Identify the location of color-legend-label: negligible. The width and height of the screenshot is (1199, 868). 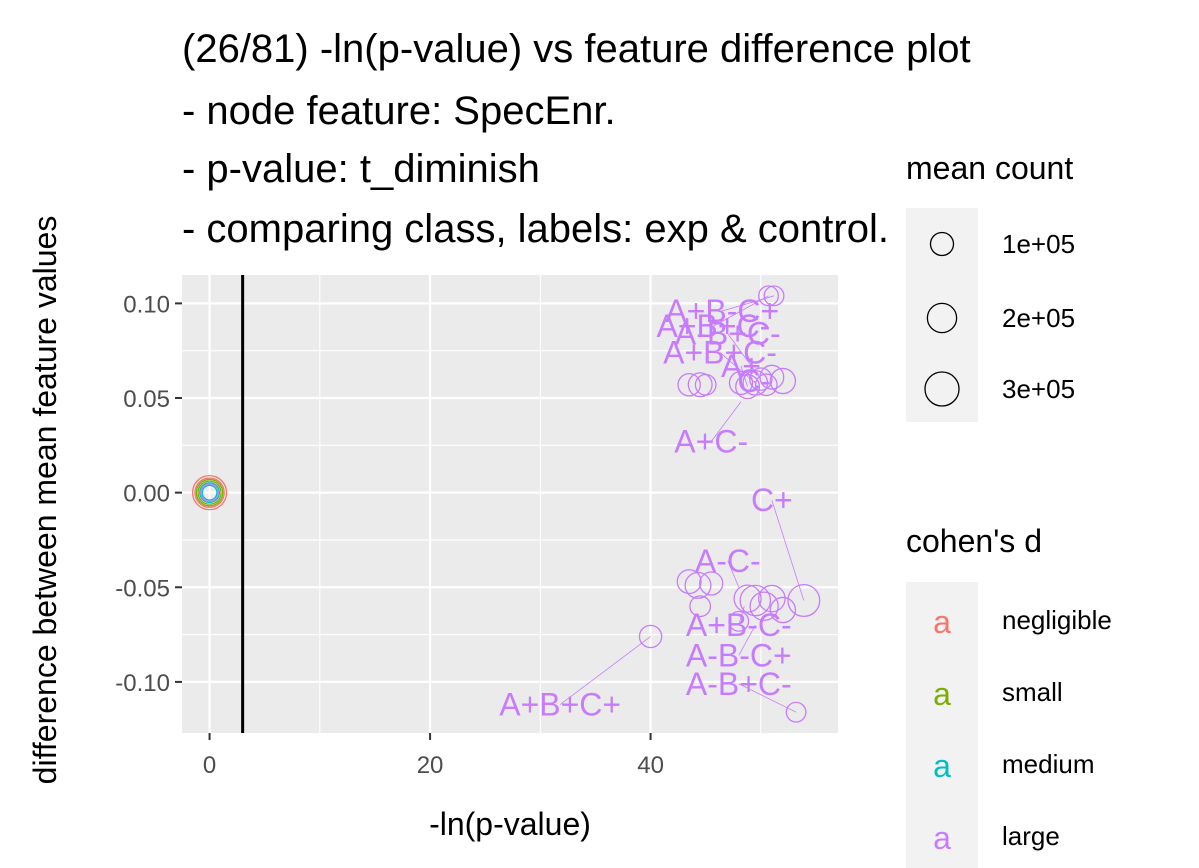
(1057, 620).